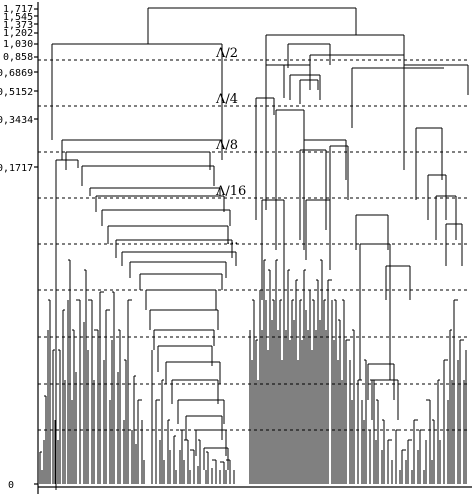  I want to click on y-tick-label: 0, so click(11, 485).